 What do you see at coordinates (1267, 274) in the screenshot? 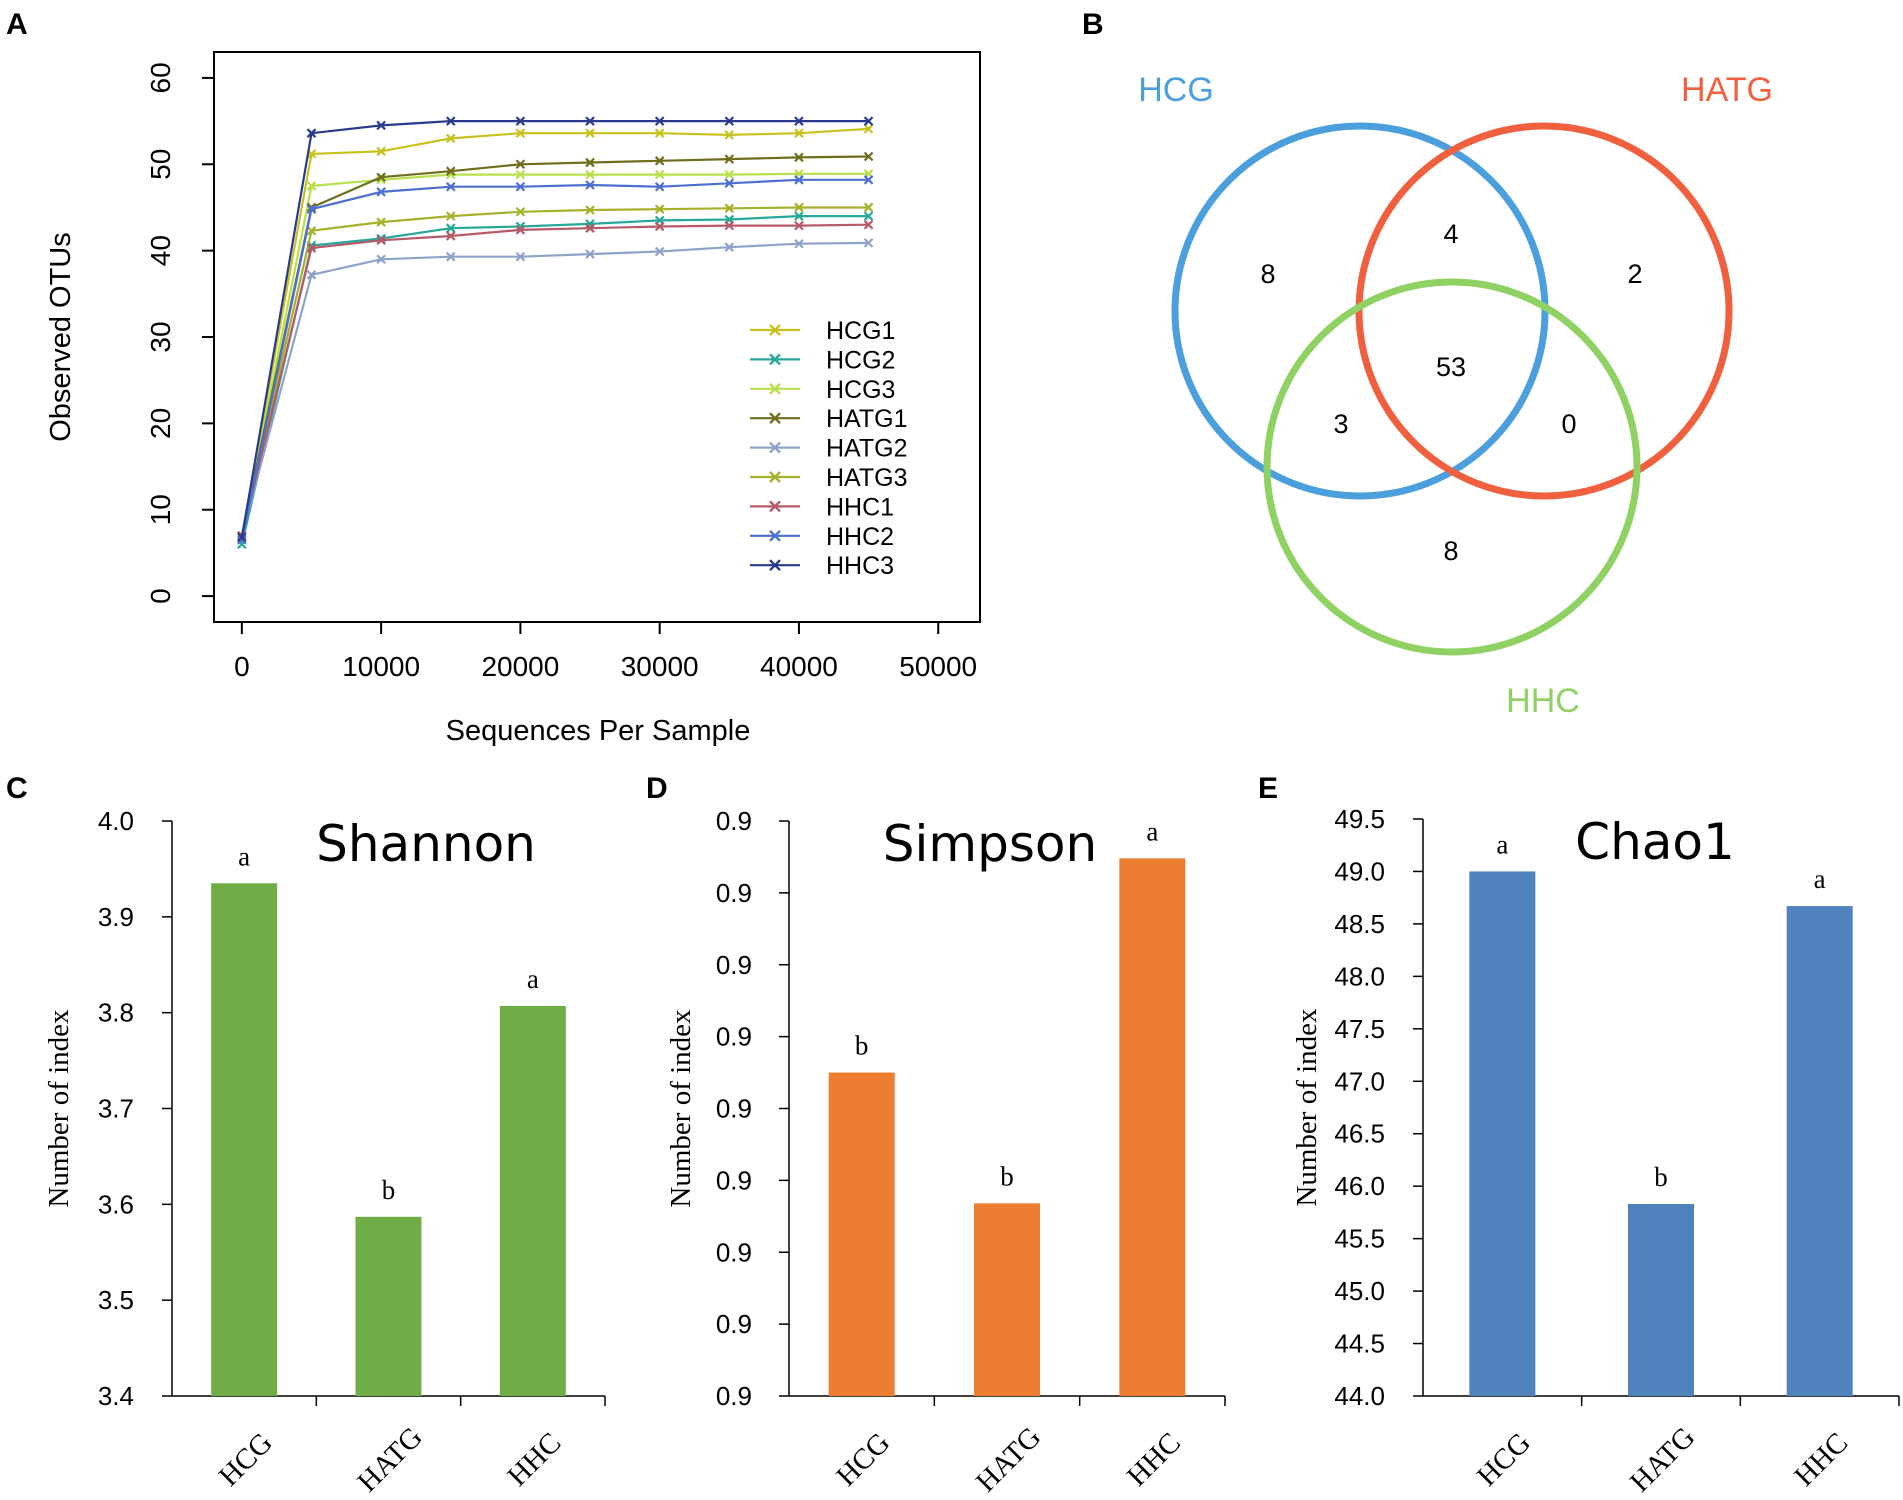
I see `venn-region-count: 8` at bounding box center [1267, 274].